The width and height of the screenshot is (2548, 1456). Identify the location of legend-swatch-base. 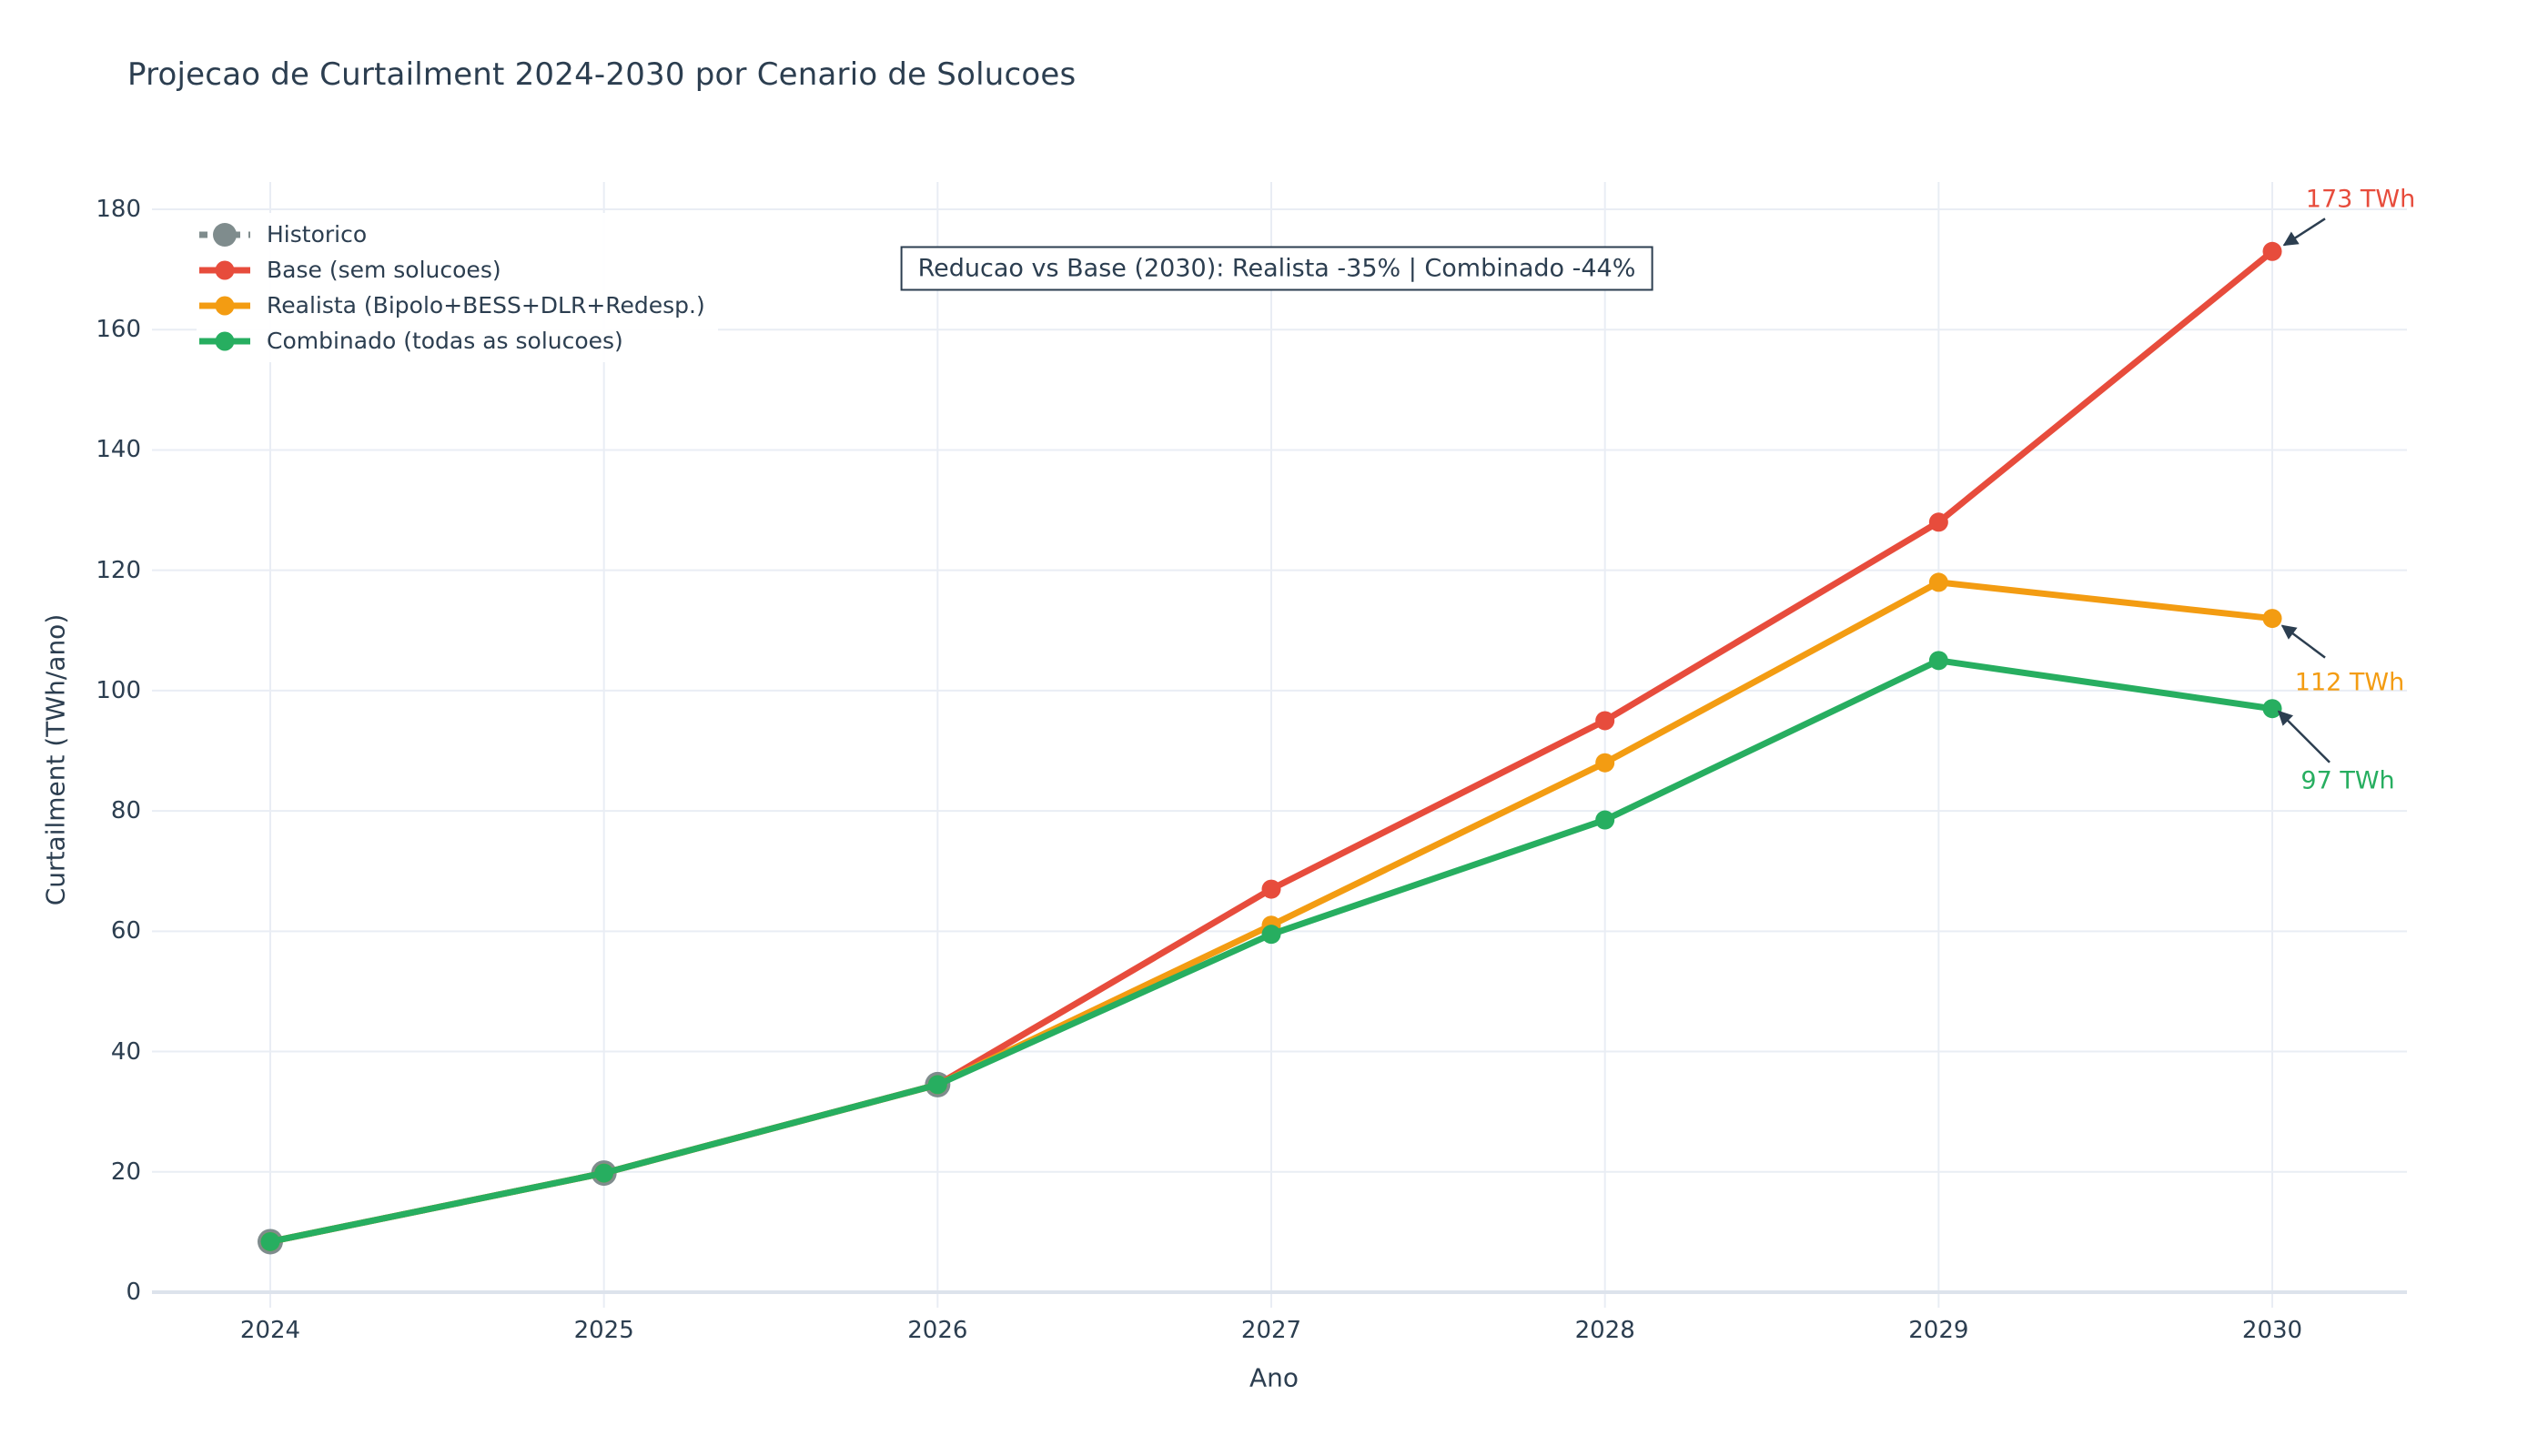
(225, 270).